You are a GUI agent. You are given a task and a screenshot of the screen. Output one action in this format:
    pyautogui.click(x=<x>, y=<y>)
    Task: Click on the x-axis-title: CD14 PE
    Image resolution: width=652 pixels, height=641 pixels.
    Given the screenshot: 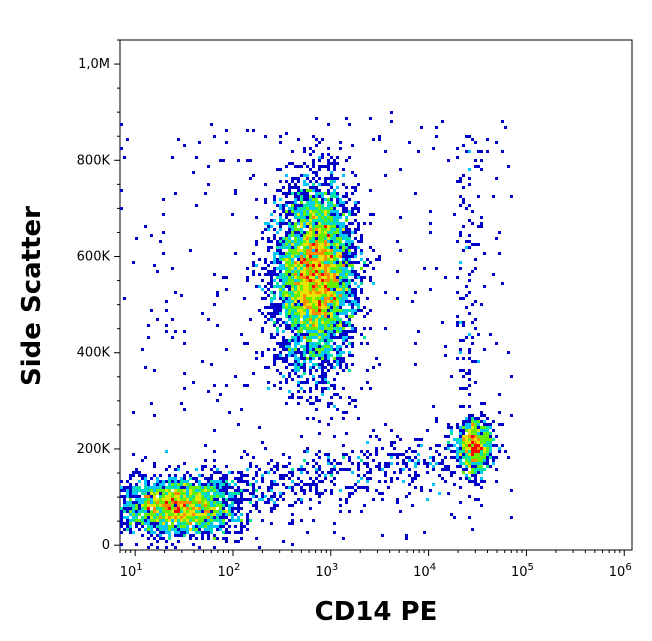 What is the action you would take?
    pyautogui.click(x=376, y=612)
    